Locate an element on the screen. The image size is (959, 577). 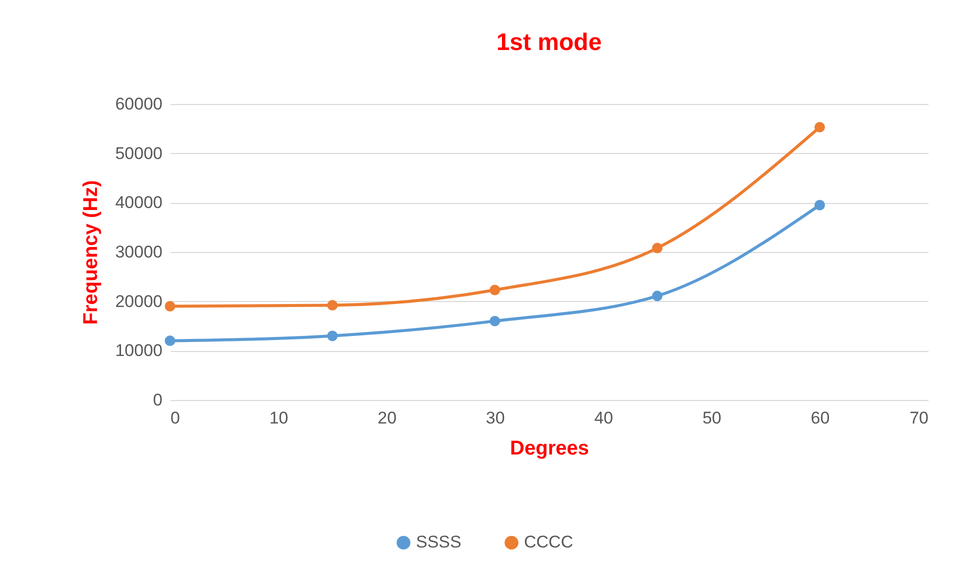
x-tick-label: 20 is located at coordinates (387, 418).